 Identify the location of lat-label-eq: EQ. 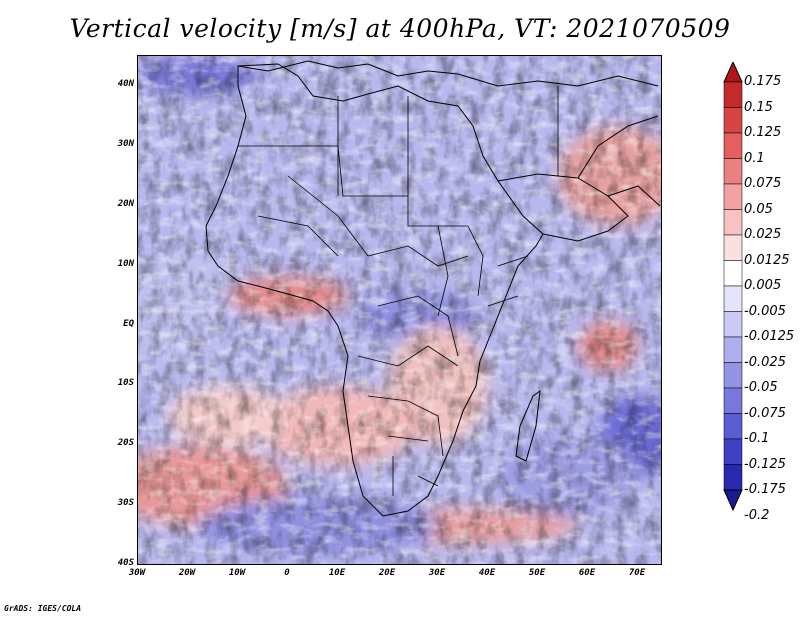
(128, 324).